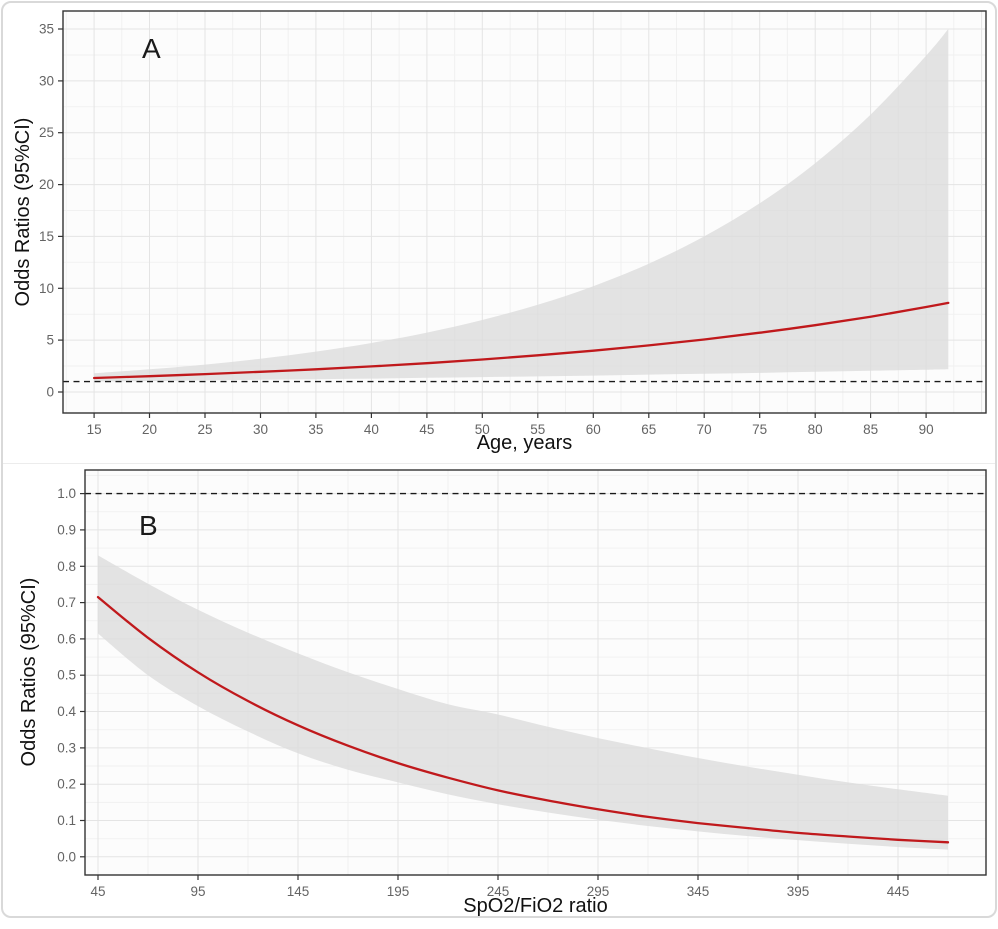 The width and height of the screenshot is (998, 929). What do you see at coordinates (593, 429) in the screenshot?
I see `svg-text: 60` at bounding box center [593, 429].